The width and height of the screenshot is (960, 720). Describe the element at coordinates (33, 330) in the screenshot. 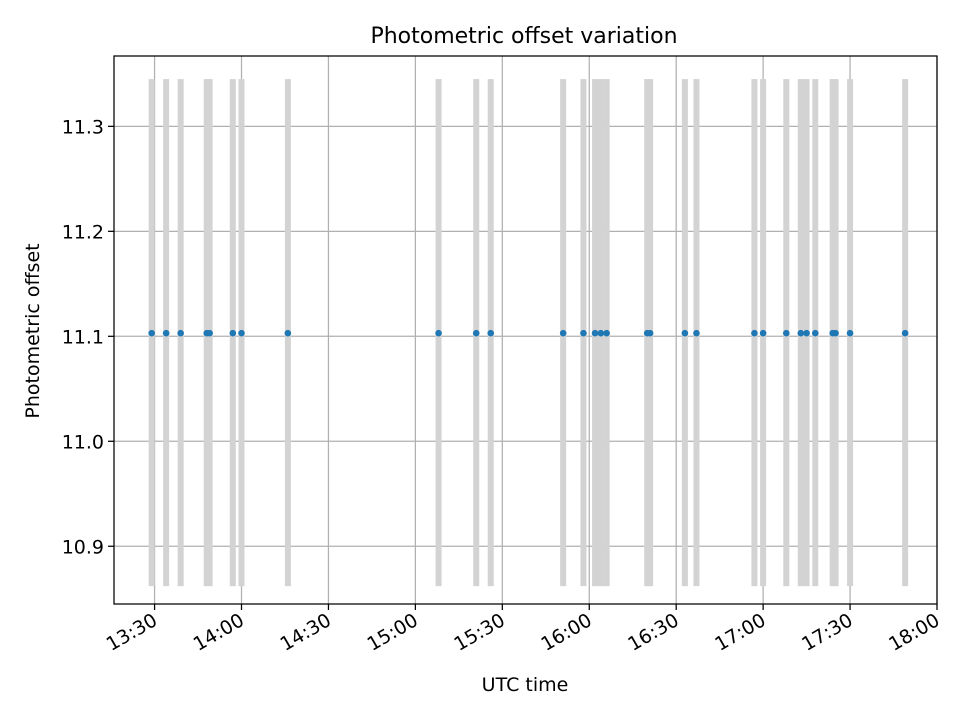

I see `y-axis-label: Photometric offset` at that location.